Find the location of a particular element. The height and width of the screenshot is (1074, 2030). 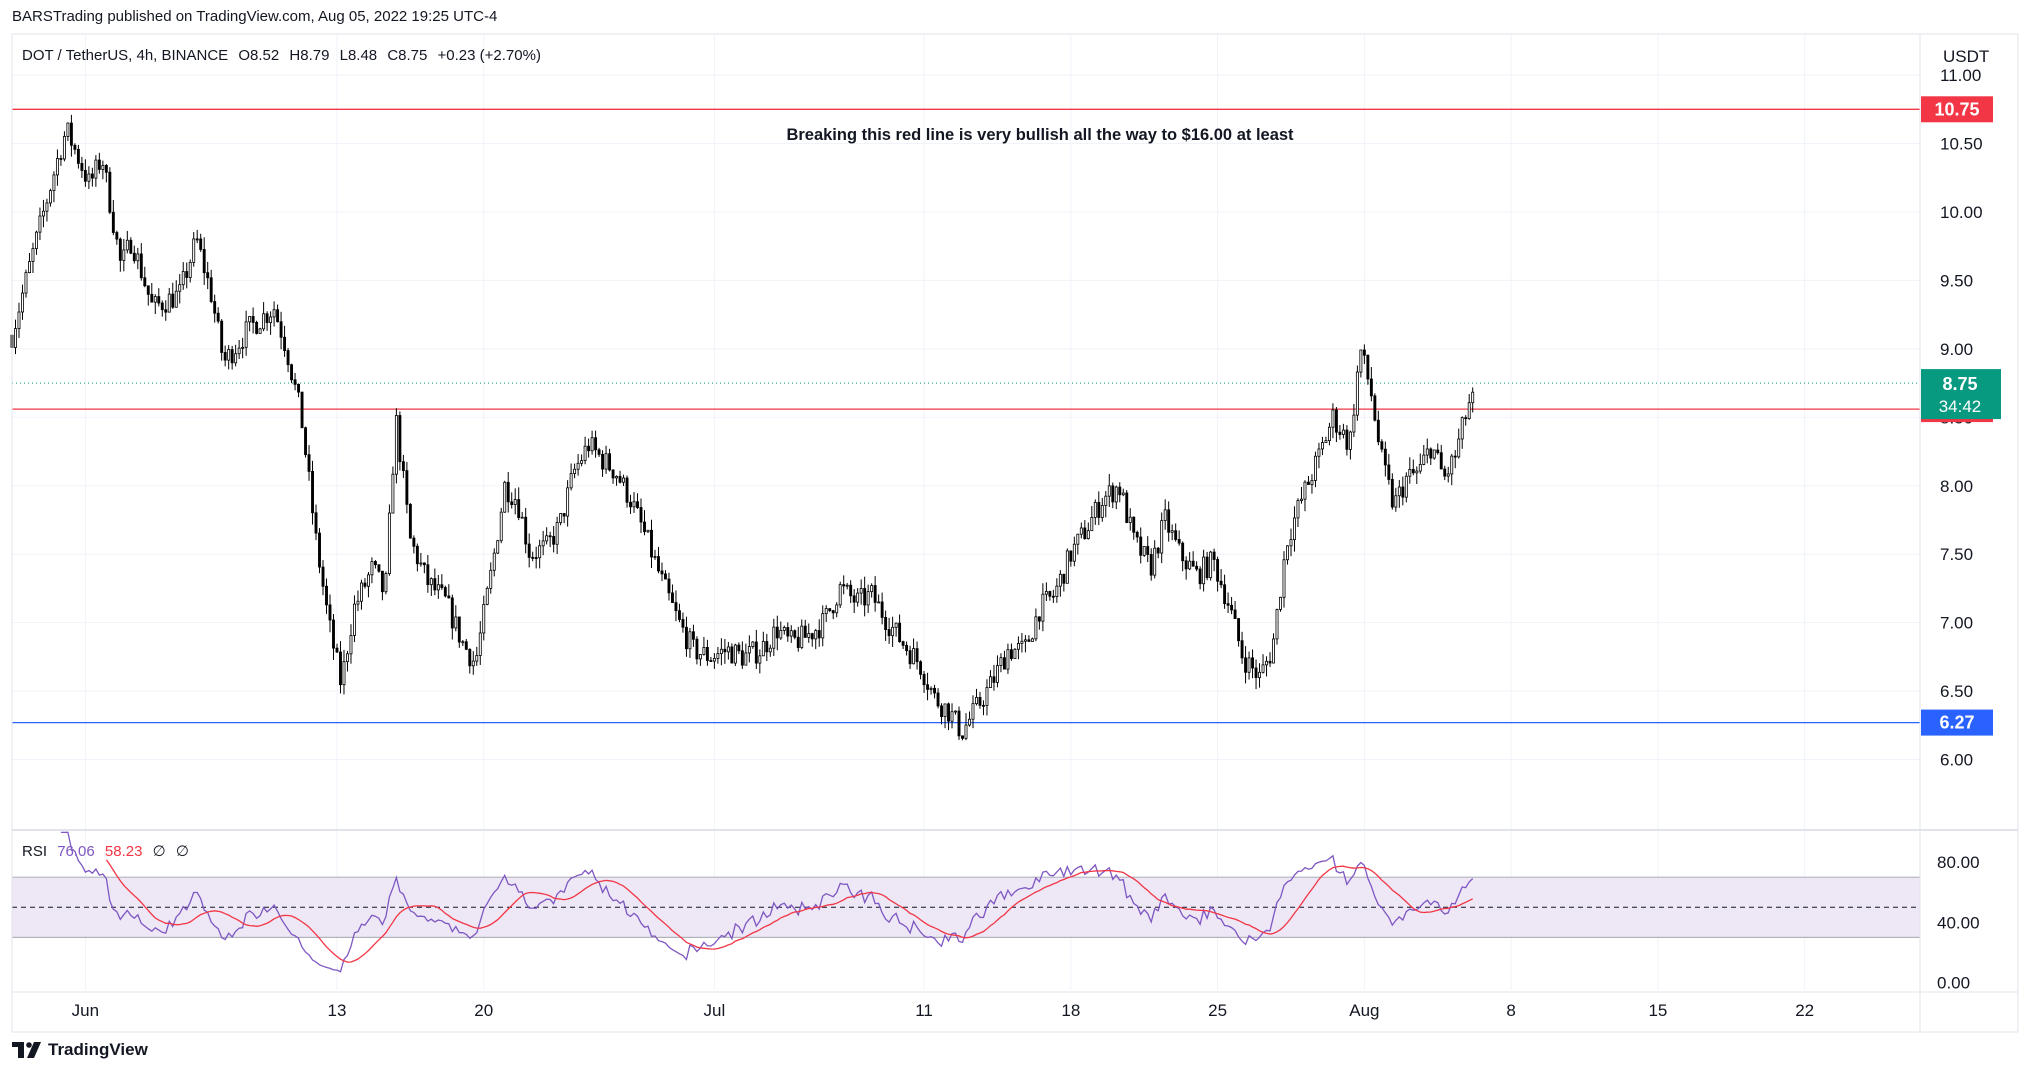

rsi-extra-1: ∅ is located at coordinates (159, 851).